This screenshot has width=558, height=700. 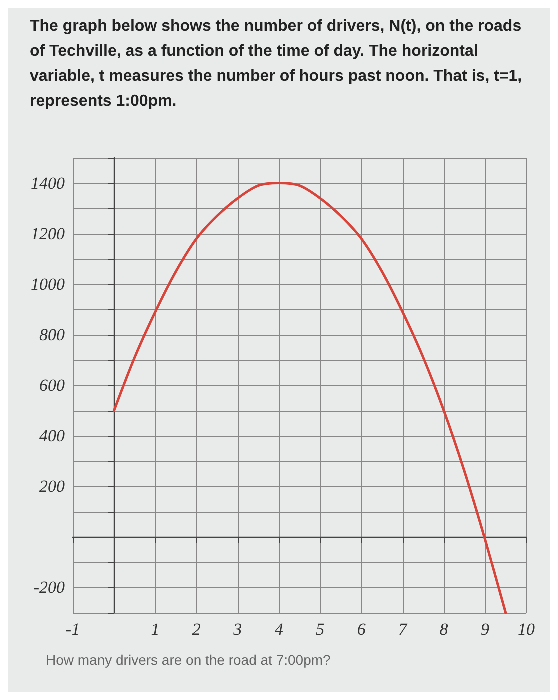 What do you see at coordinates (527, 629) in the screenshot?
I see `x-tick-label: 10` at bounding box center [527, 629].